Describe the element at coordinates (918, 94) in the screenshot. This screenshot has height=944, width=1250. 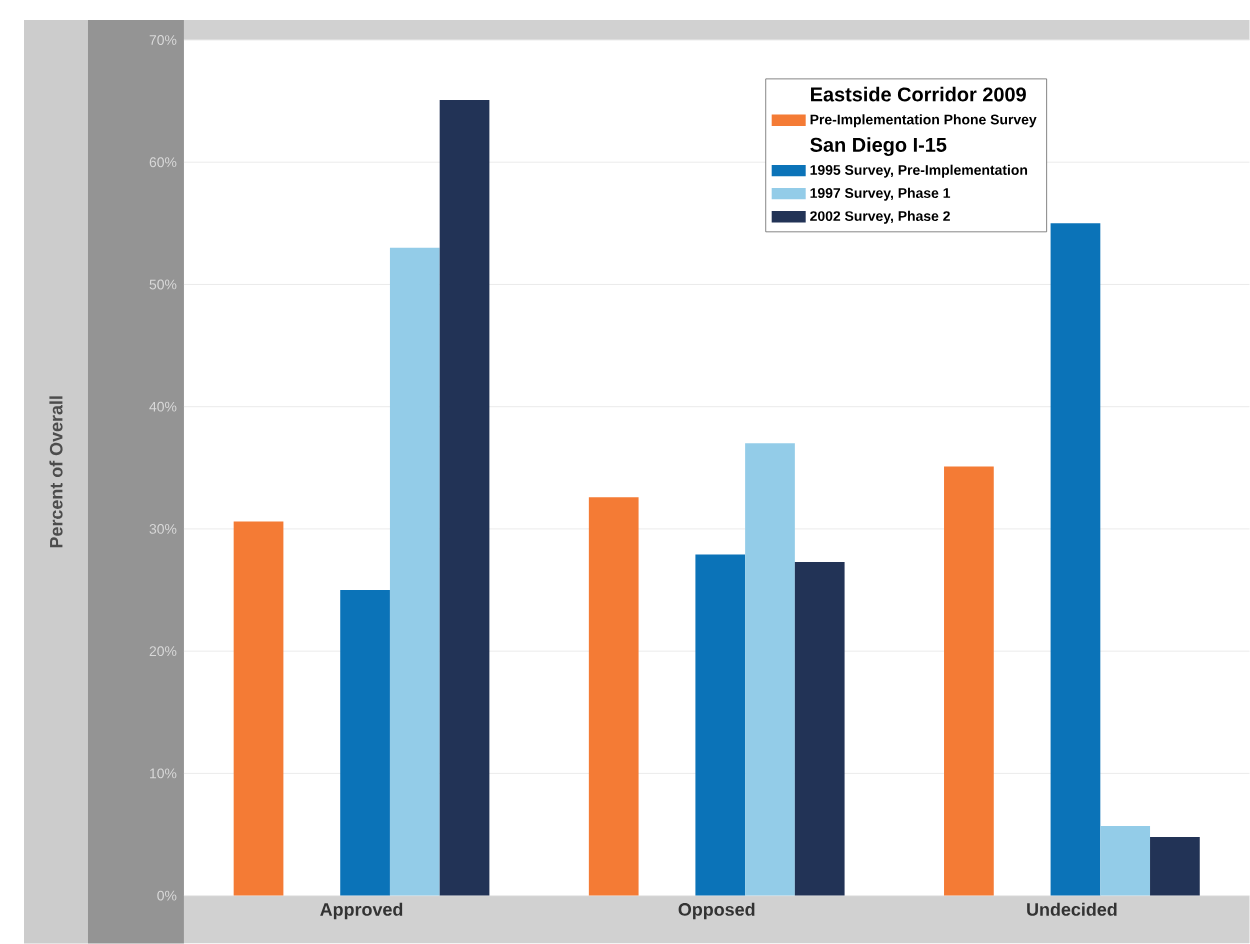
I see `legend-title: Eastside Corridor 2009` at that location.